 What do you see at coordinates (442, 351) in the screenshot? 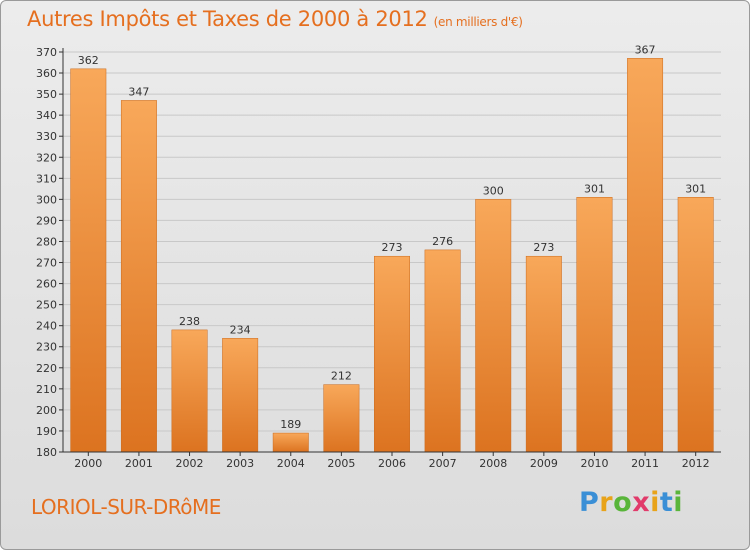
I see `bar-2007` at bounding box center [442, 351].